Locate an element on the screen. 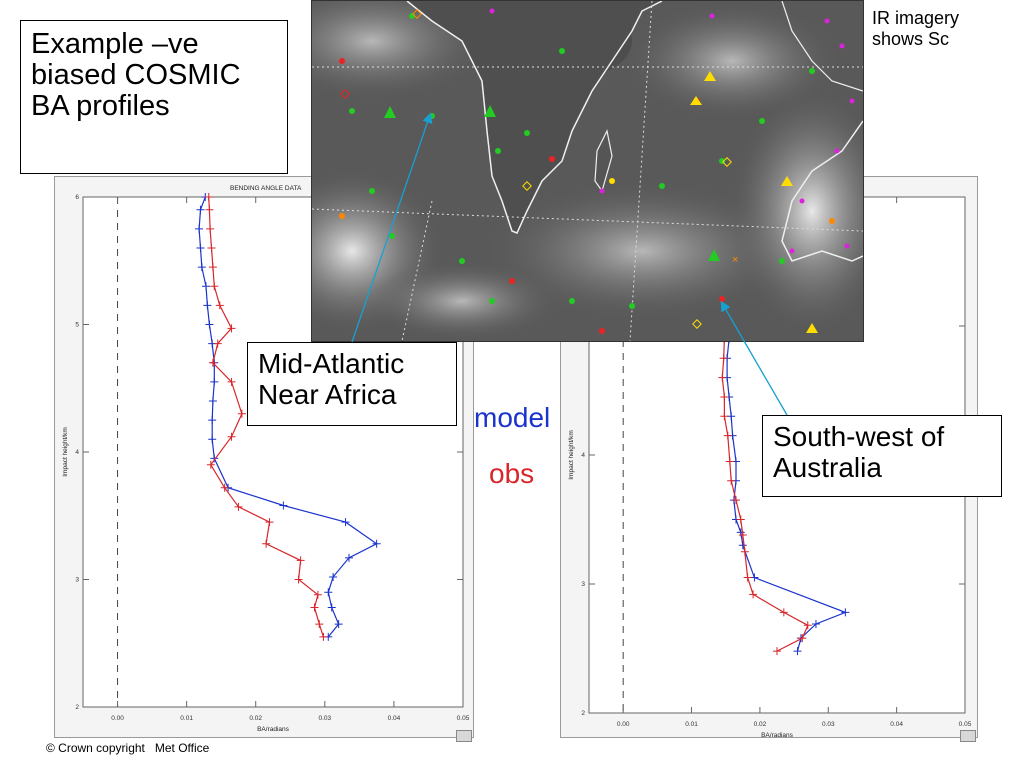  callout-mid-atlantic: Mid-Atlantic Near Africa is located at coordinates (352, 384).